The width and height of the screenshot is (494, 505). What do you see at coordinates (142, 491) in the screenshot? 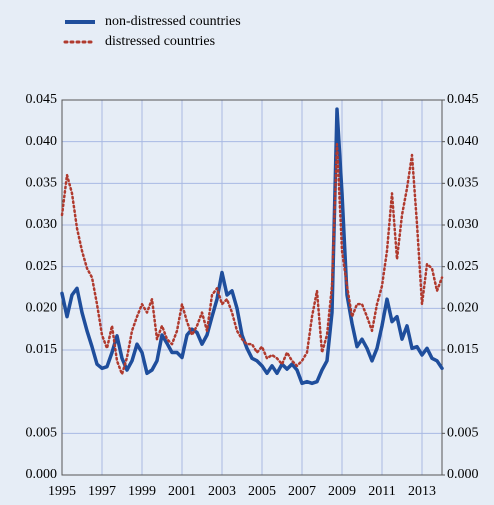
I see `x-tick-label: 1999` at bounding box center [142, 491].